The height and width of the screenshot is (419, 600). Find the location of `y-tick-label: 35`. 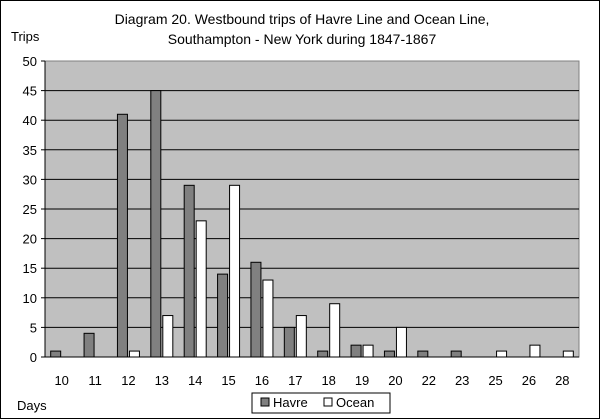

y-tick-label: 35 is located at coordinates (30, 150).